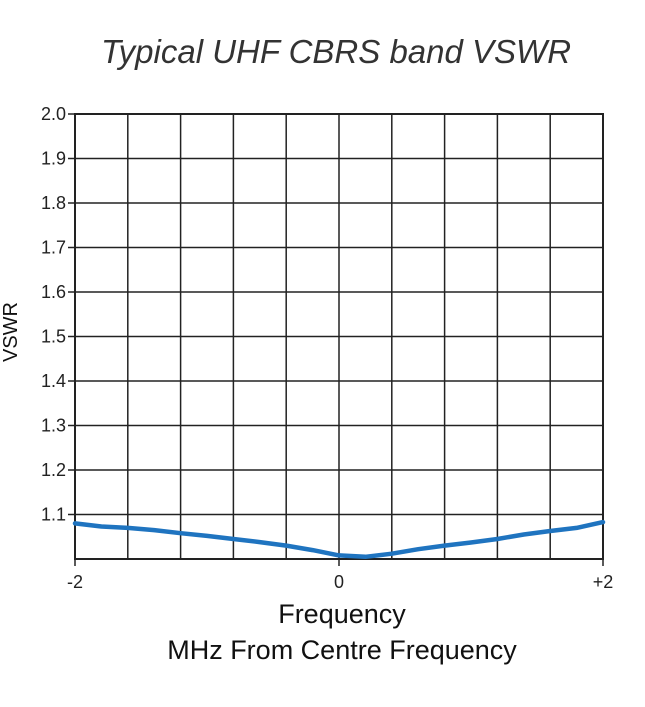 This screenshot has width=645, height=707. I want to click on y-tick-label: 1.6, so click(53, 292).